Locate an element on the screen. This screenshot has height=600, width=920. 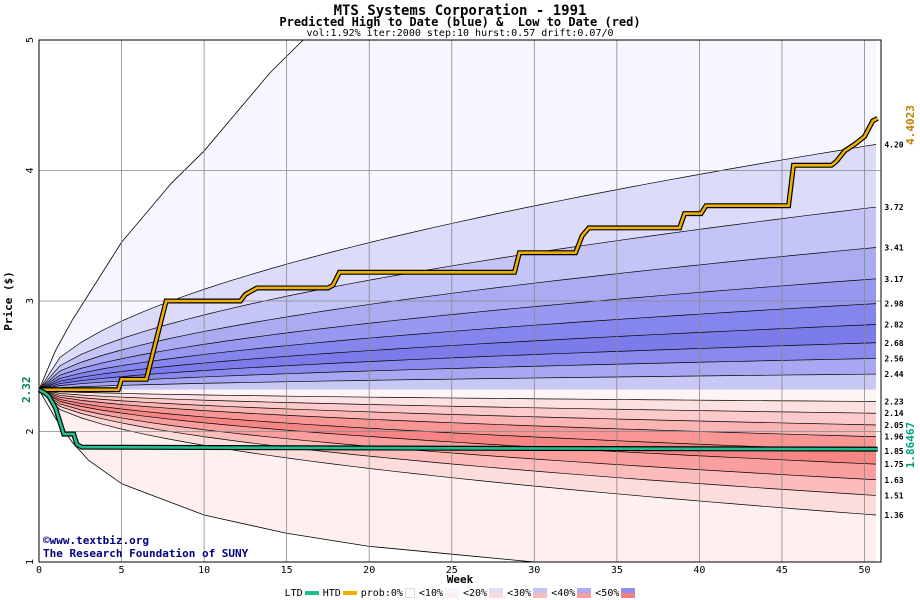
x-tick-0: 0 is located at coordinates (39, 570).